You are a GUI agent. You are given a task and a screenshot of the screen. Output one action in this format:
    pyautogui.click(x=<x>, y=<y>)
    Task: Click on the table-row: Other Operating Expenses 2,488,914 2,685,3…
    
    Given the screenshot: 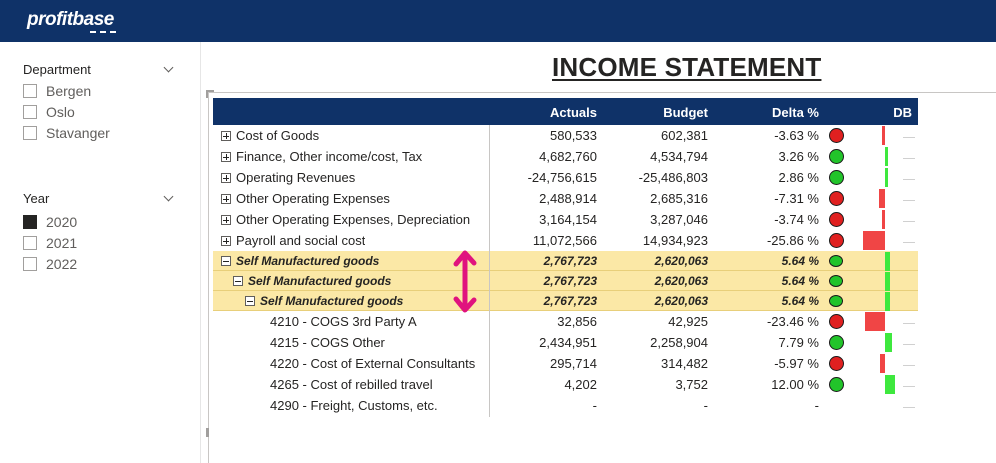 What is the action you would take?
    pyautogui.click(x=565, y=198)
    